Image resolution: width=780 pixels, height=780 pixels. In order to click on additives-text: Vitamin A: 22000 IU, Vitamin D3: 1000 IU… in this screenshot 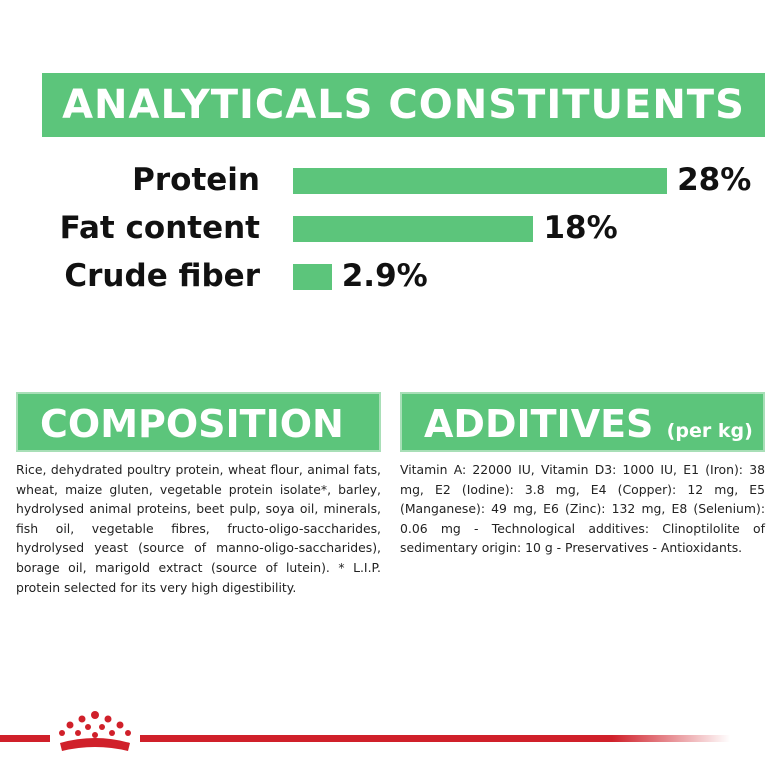, I will do `click(582, 509)`.